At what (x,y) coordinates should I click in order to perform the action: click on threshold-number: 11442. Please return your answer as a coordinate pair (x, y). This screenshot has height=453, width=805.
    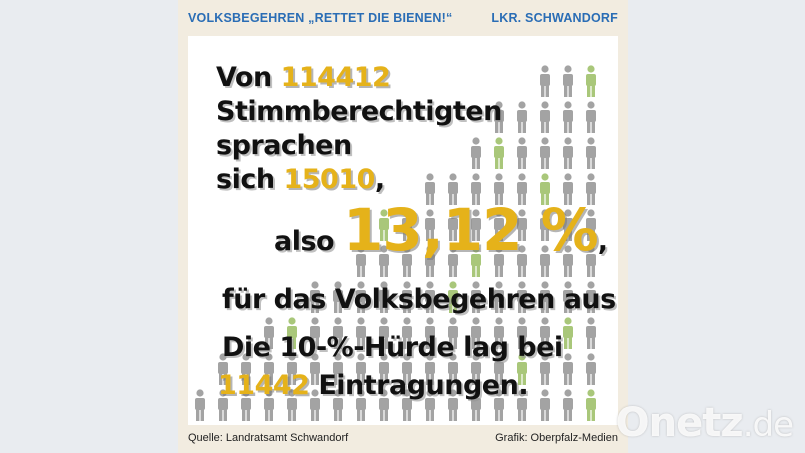
    Looking at the image, I should click on (264, 385).